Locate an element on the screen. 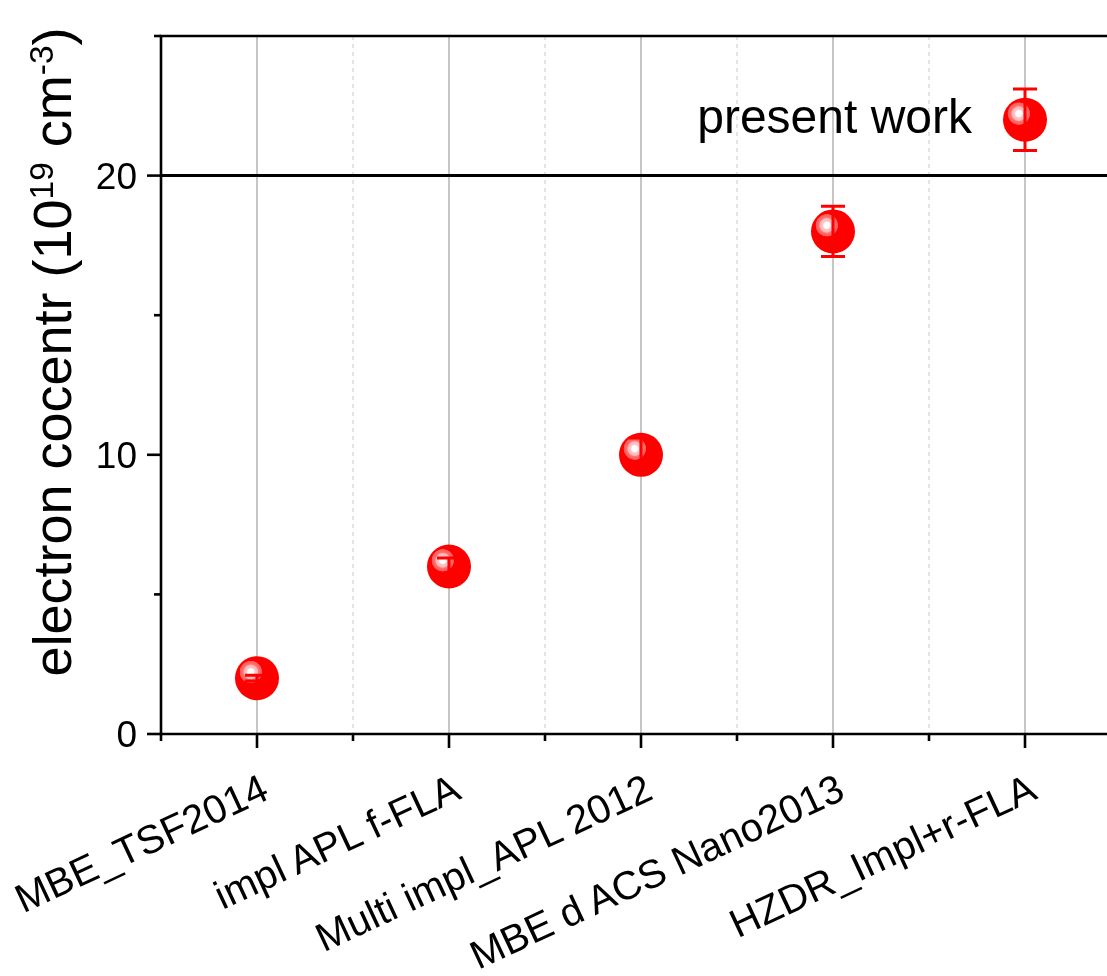 Image resolution: width=1107 pixels, height=976 pixels. y-tick-label: 20 is located at coordinates (116, 176).